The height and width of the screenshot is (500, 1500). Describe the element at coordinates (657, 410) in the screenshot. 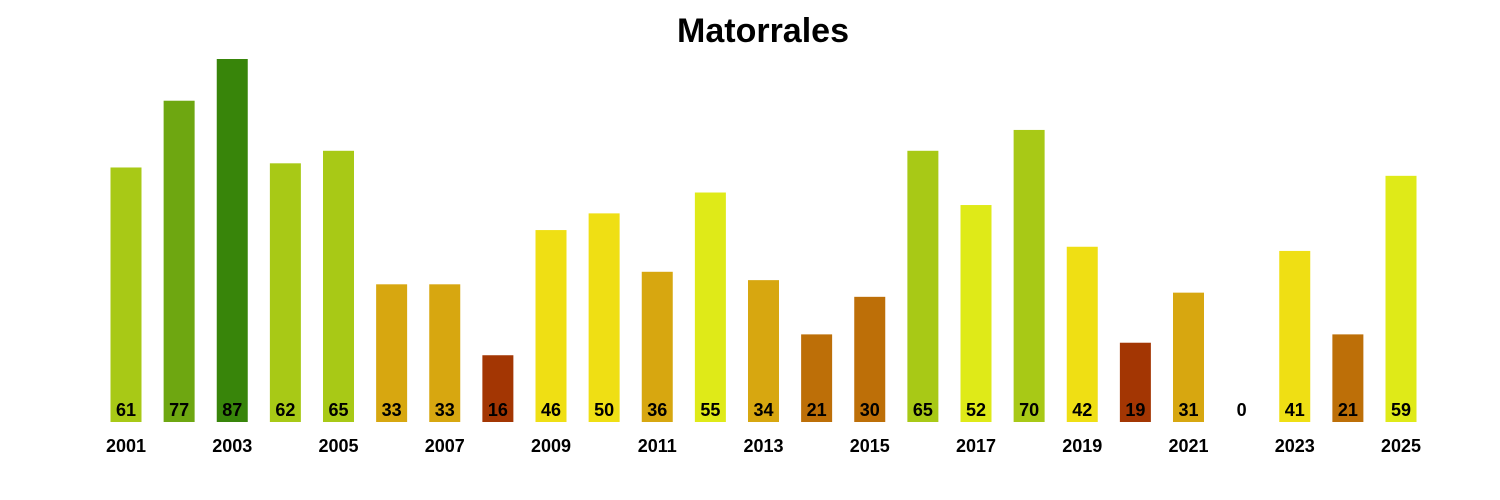

I see `data-label-2011: 36` at that location.